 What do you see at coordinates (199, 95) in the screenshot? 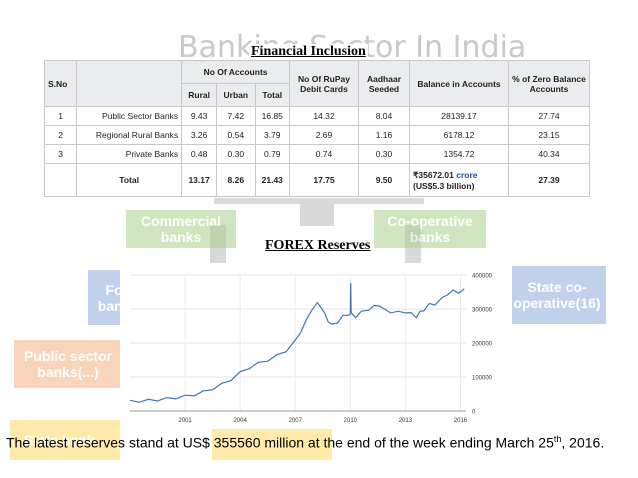
I see `header-rural: Rural` at bounding box center [199, 95].